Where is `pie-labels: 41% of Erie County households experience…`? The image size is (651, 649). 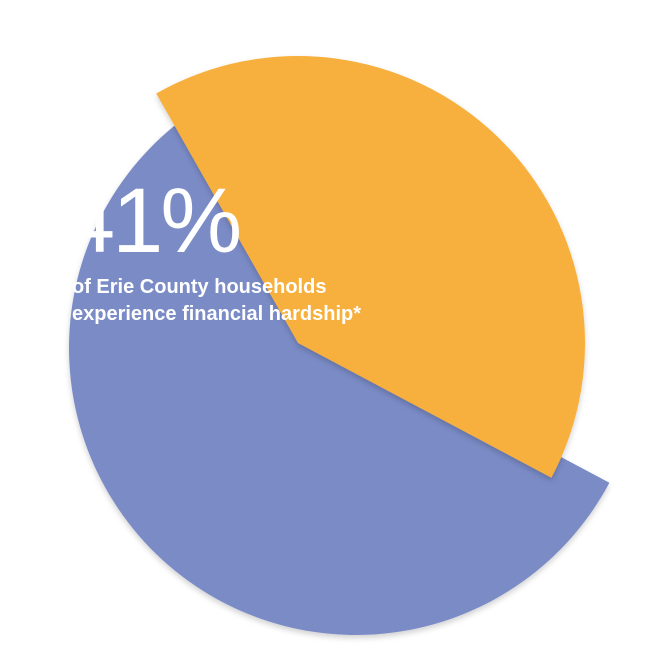 pie-labels: 41% of Erie County households experience… is located at coordinates (212, 247).